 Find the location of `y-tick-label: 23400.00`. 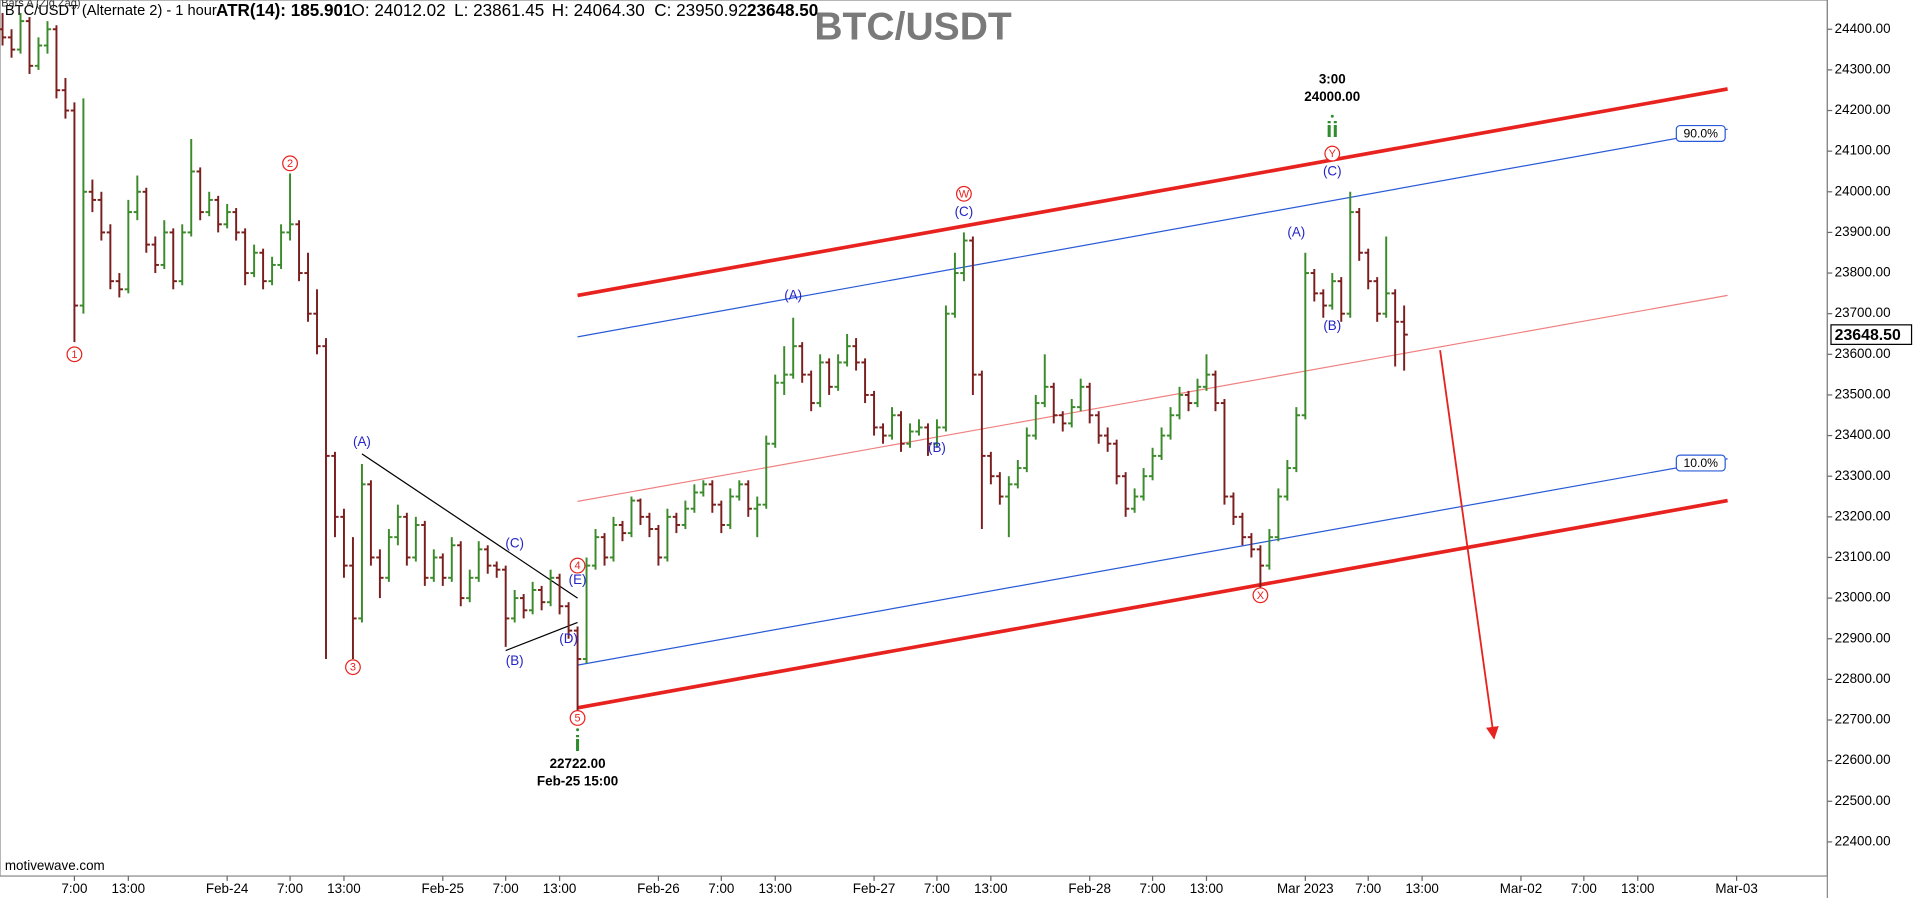

y-tick-label: 23400.00 is located at coordinates (1863, 434).